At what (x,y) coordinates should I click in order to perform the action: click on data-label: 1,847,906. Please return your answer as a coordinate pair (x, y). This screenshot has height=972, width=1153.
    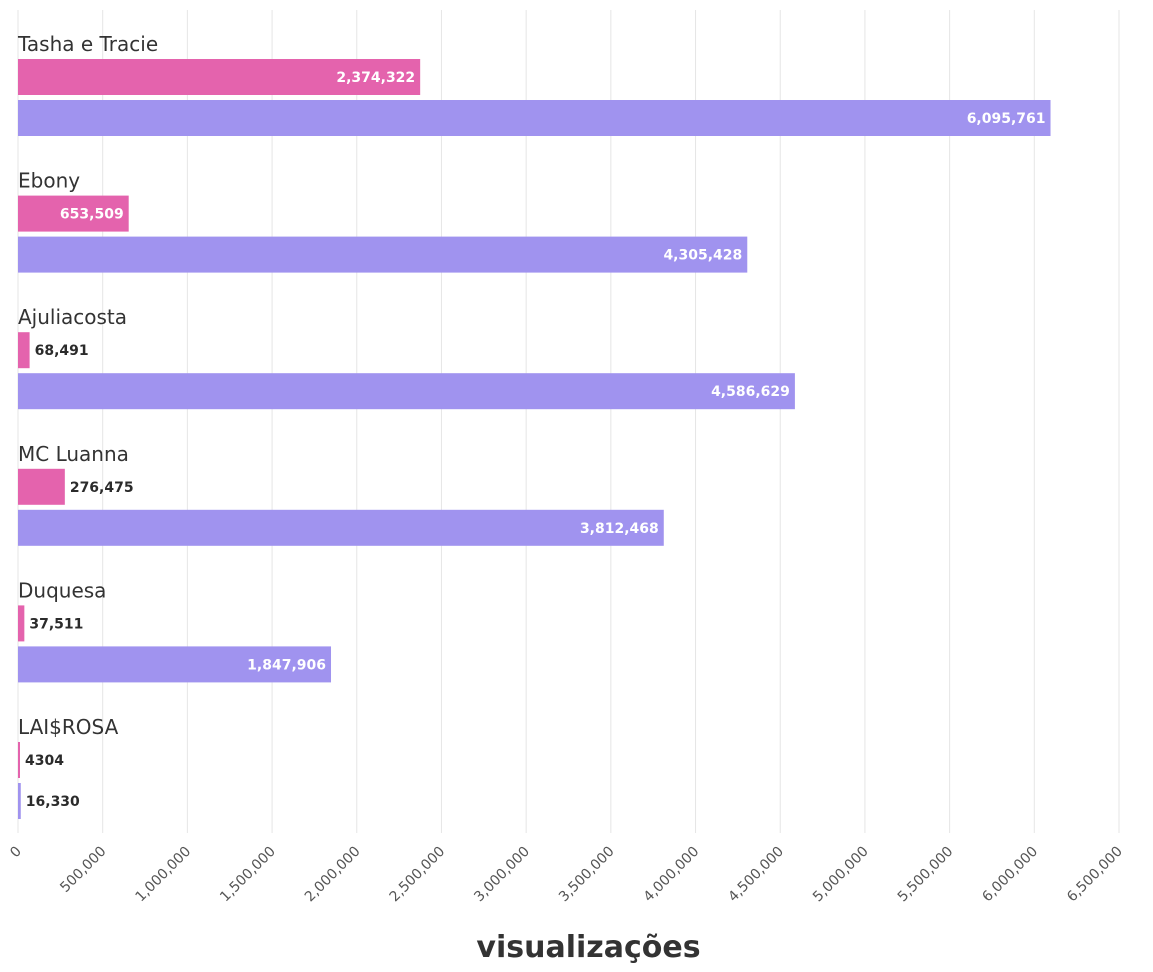
    Looking at the image, I should click on (286, 665).